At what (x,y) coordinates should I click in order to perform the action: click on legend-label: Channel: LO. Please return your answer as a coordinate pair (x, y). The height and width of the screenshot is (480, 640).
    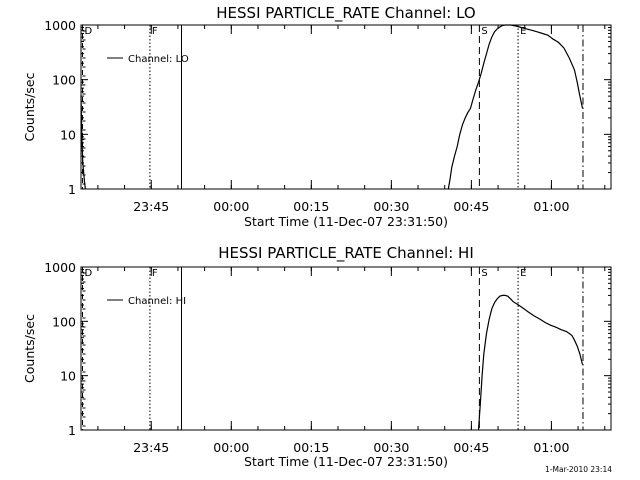
    Looking at the image, I should click on (158, 59).